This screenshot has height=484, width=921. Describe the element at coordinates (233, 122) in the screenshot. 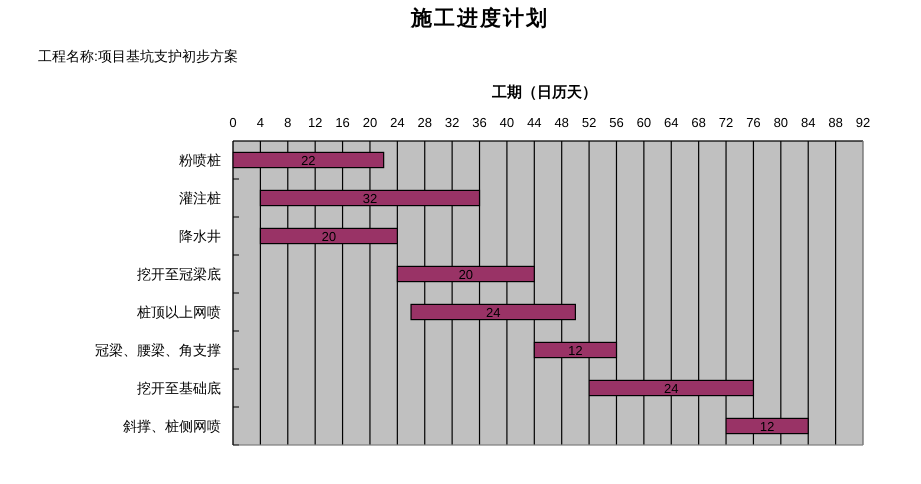

I see `x-tick-label: 0` at that location.